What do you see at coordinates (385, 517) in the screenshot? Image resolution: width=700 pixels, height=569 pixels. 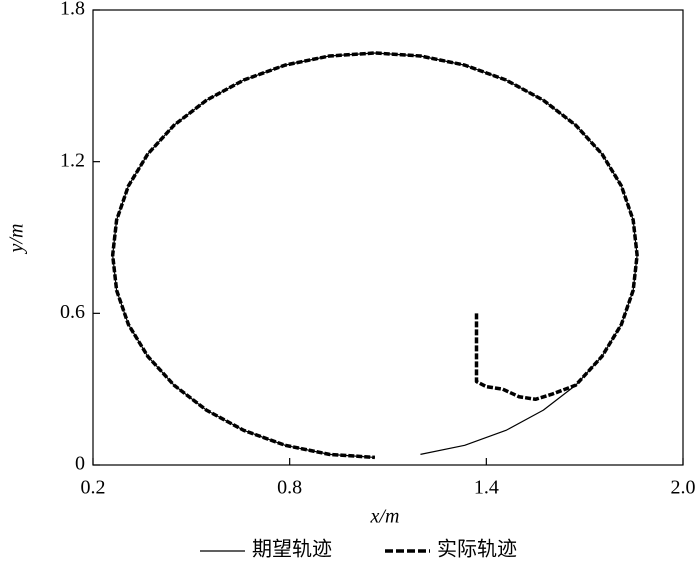 I see `x-axis-label: x/m` at bounding box center [385, 517].